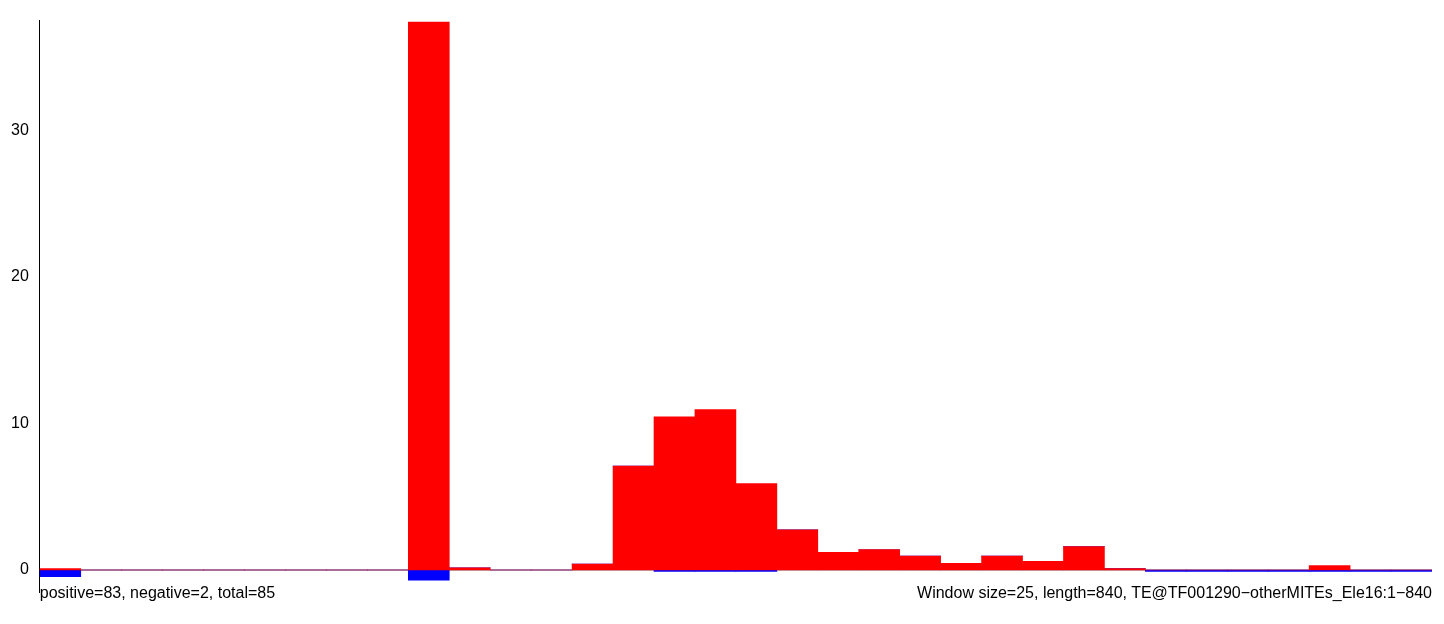 The width and height of the screenshot is (1444, 624). What do you see at coordinates (20, 422) in the screenshot?
I see `y-tick-label: 10` at bounding box center [20, 422].